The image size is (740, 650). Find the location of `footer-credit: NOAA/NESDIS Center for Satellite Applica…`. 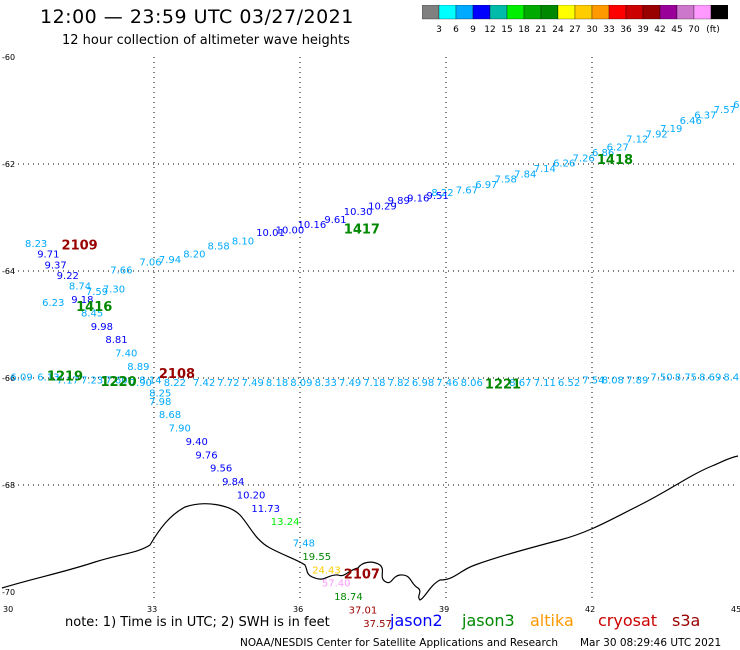

footer-credit: NOAA/NESDIS Center for Satellite Applica… is located at coordinates (399, 643).